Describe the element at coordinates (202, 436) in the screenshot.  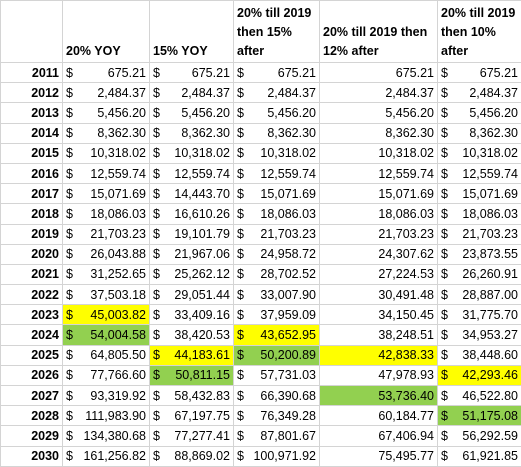
I see `amount: 77,277.41` at that location.